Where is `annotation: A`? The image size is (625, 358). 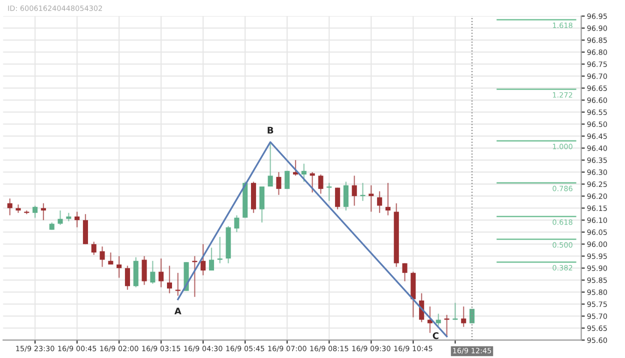 annotation: A is located at coordinates (178, 311).